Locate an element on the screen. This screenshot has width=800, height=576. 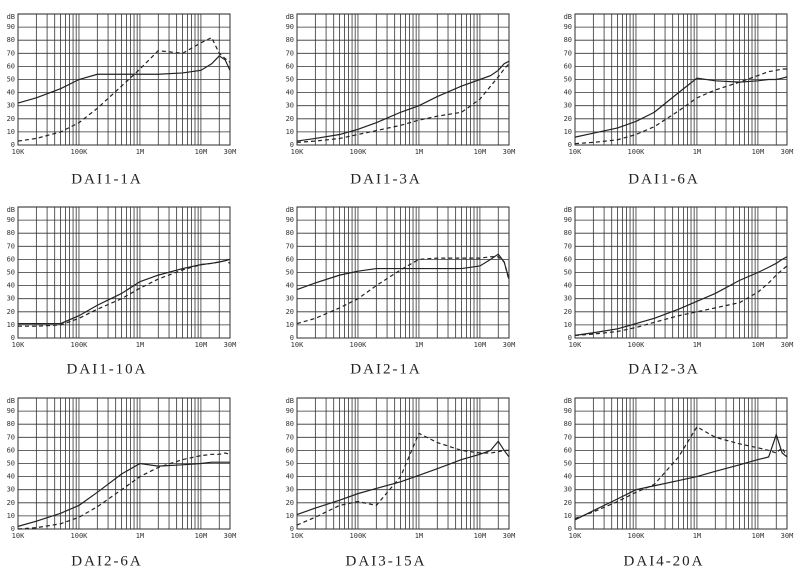
chart-title: DAI2-6A is located at coordinates (107, 561).